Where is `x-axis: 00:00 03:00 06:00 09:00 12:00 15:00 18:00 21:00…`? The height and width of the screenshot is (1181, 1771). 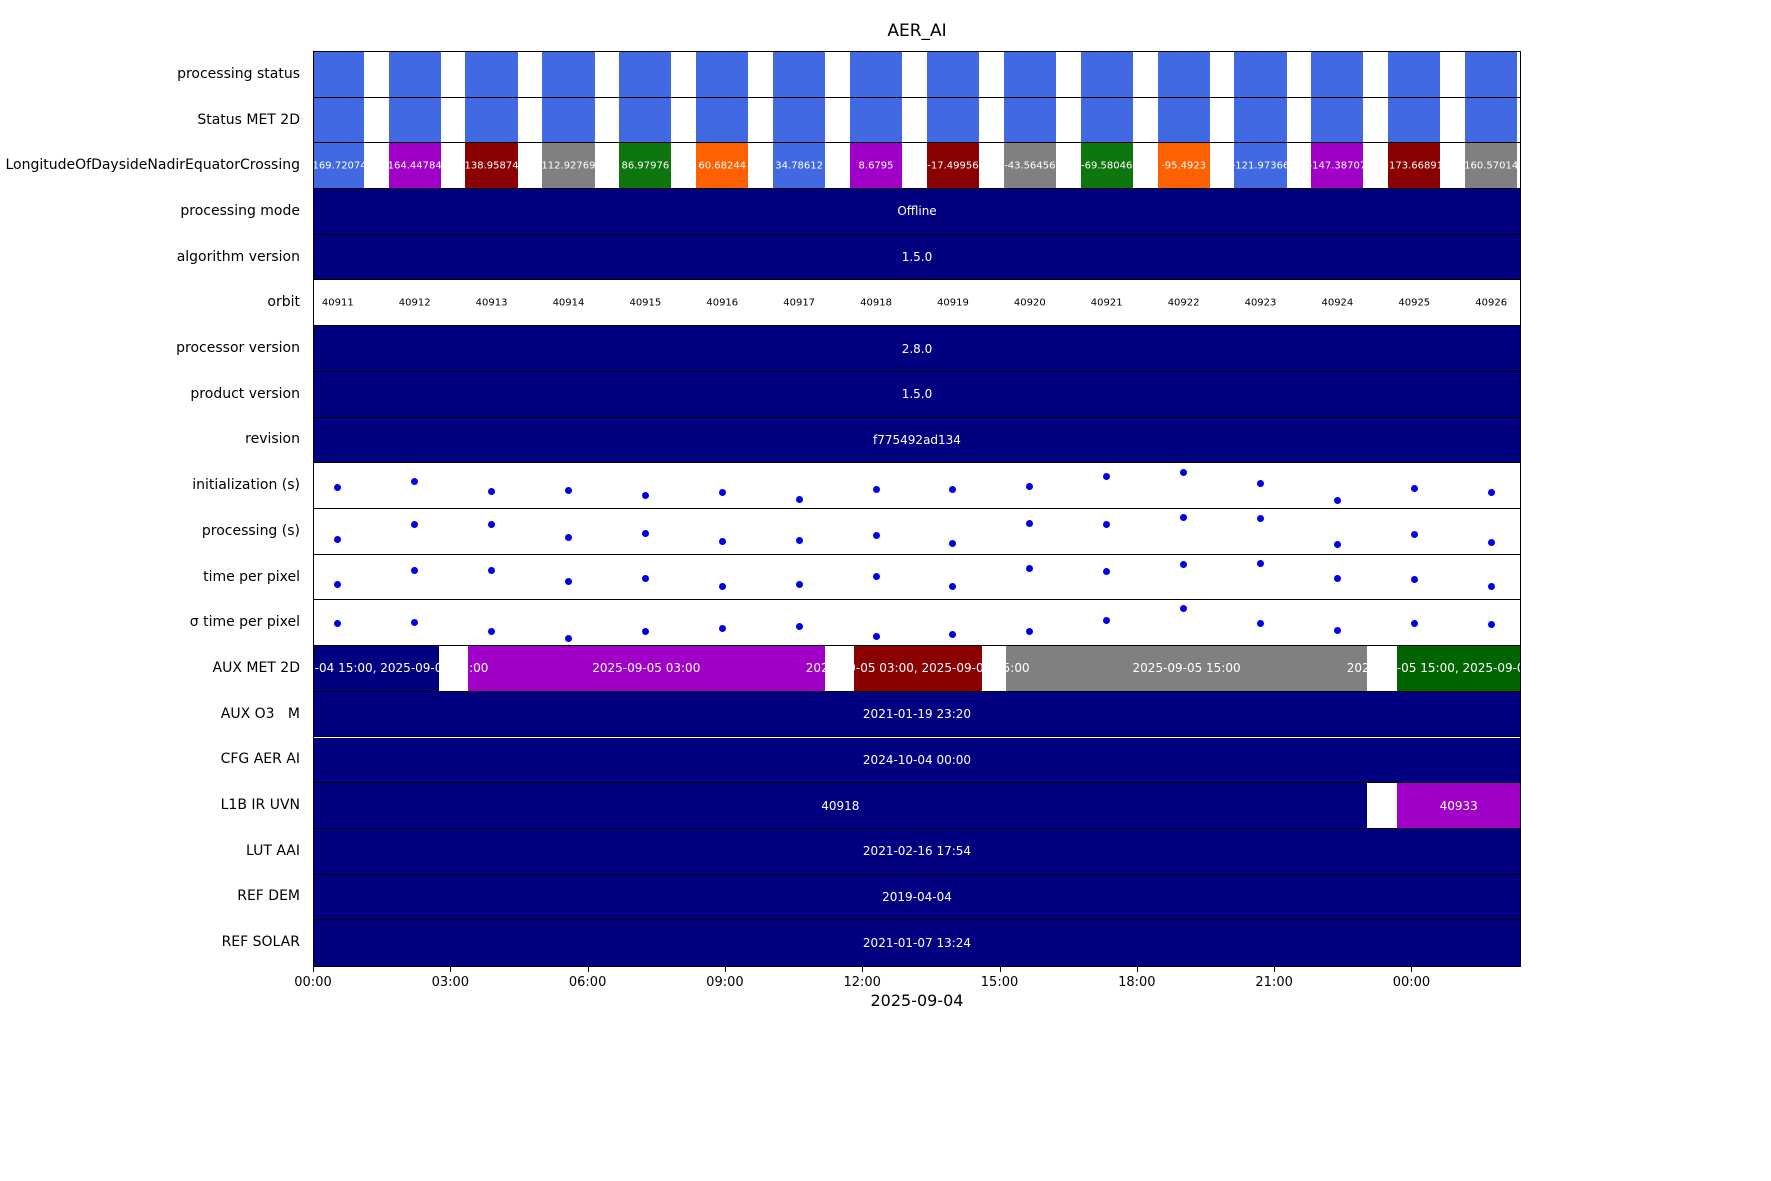 x-axis: 00:00 03:00 06:00 09:00 12:00 15:00 18:00 21:00… is located at coordinates (907, 982).